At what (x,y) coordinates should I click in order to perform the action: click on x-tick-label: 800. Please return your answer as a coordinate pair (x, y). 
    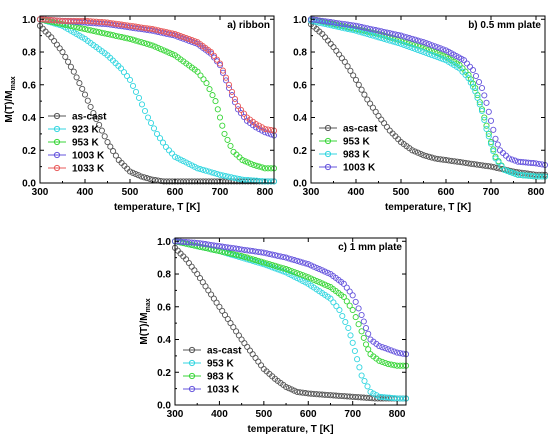
    Looking at the image, I should click on (397, 414).